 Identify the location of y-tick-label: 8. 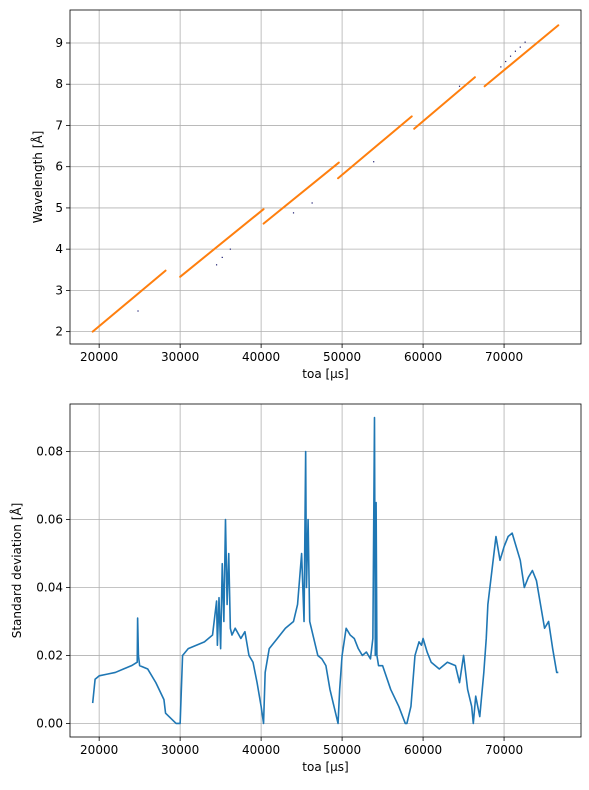
(59, 84).